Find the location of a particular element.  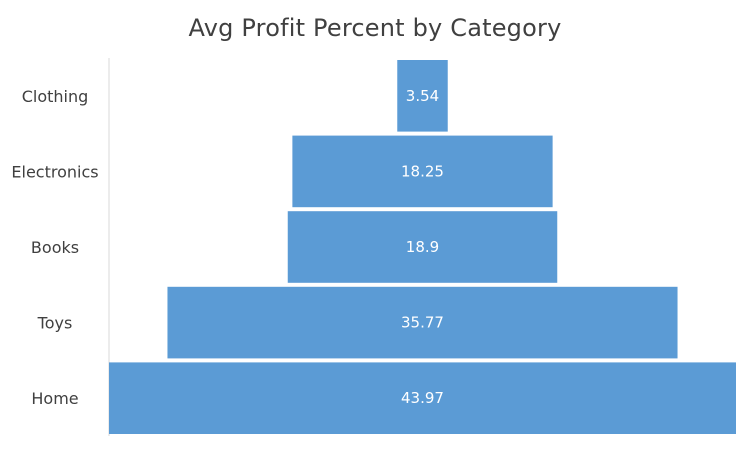

funnel-bar-home is located at coordinates (422, 398).